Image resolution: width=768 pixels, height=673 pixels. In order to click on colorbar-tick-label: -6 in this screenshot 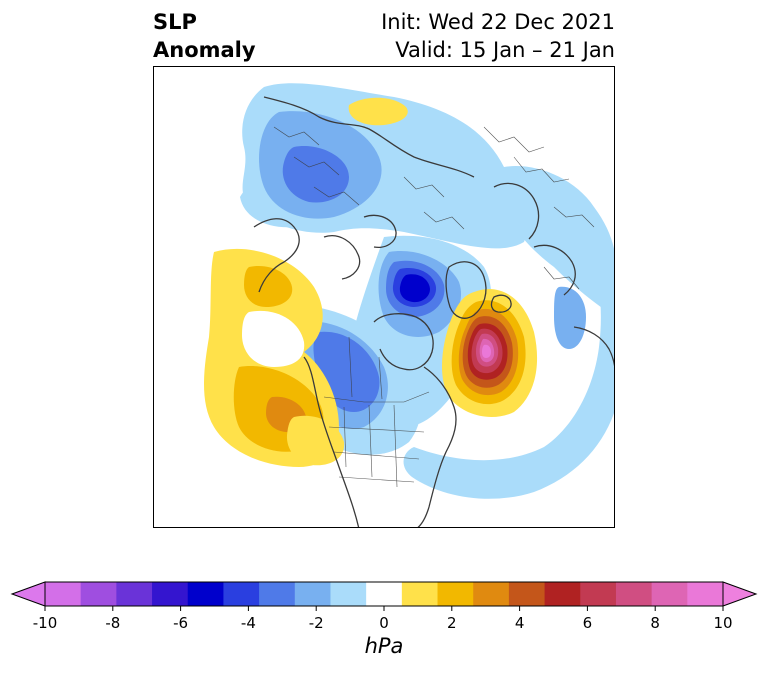, I will do `click(180, 623)`.